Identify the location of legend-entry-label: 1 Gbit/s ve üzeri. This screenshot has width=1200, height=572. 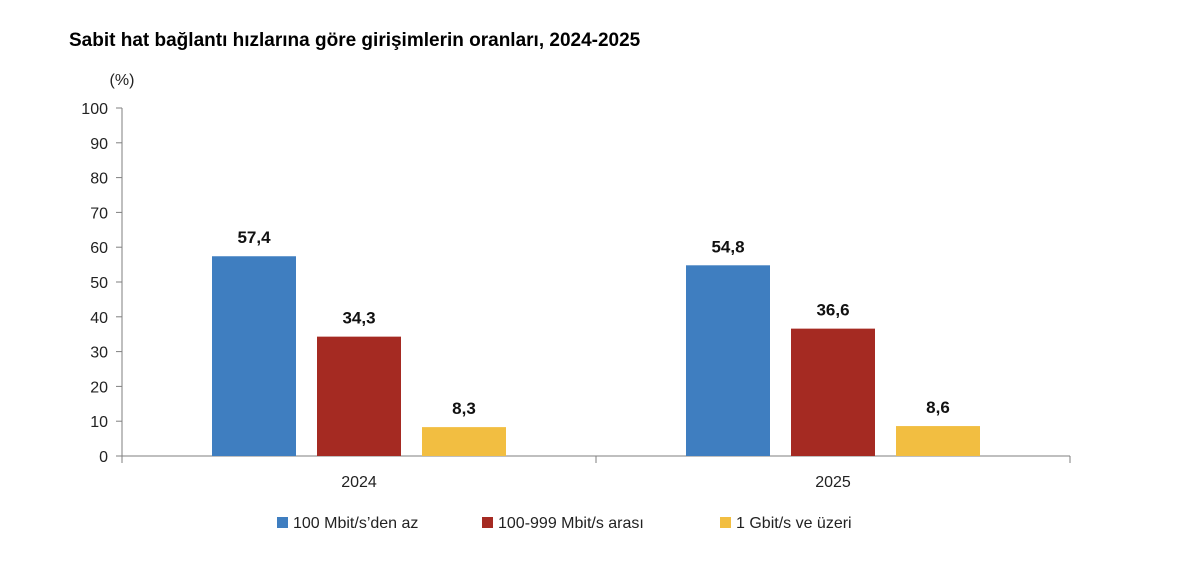
(794, 523).